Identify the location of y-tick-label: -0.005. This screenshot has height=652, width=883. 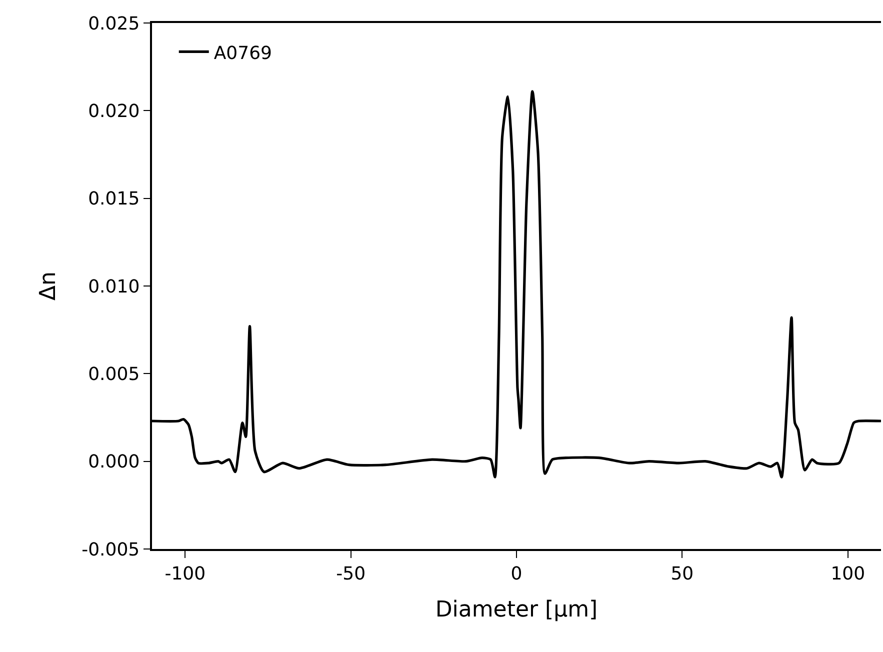
(111, 549).